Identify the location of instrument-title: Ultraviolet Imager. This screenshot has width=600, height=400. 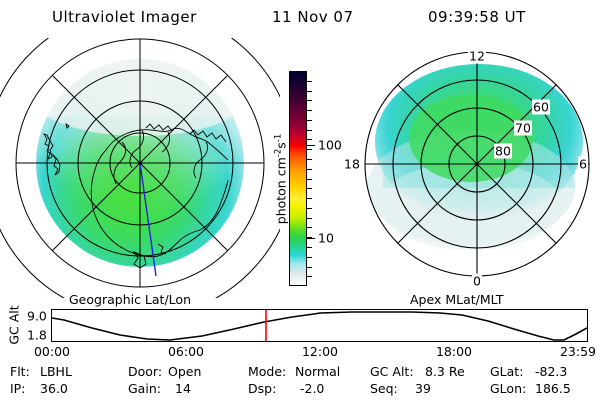
(124, 17).